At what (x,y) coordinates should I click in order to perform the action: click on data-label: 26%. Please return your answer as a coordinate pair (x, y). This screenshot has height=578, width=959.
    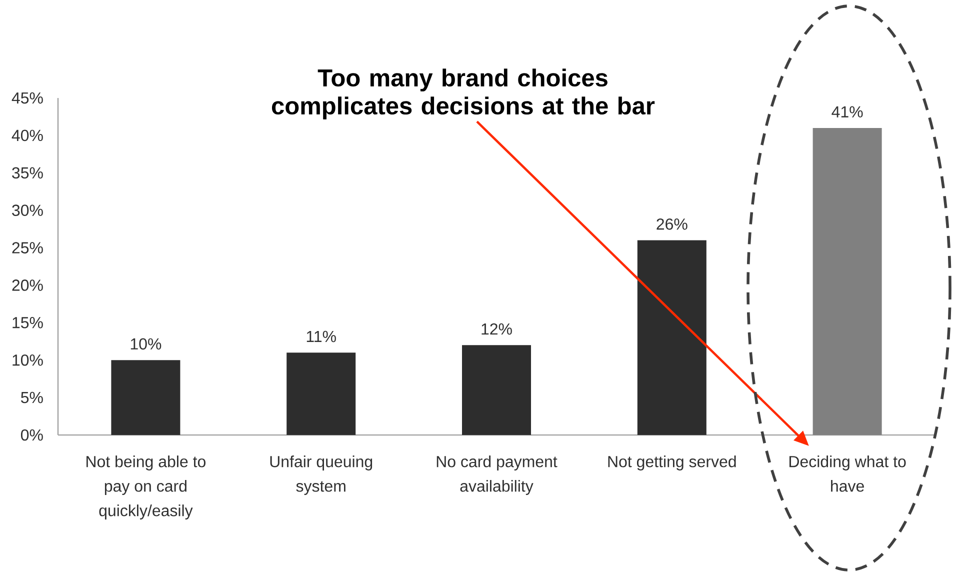
    Looking at the image, I should click on (672, 224).